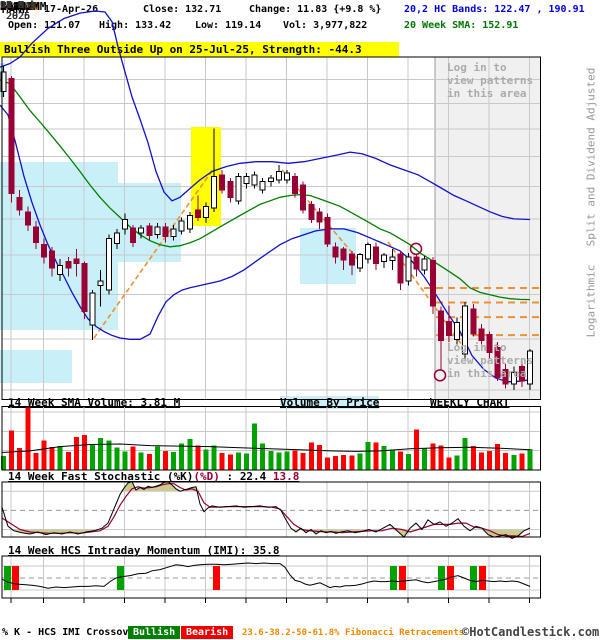 Image resolution: width=600 pixels, height=640 pixels. I want to click on price-tick-label: 281.25, so click(20, 6).